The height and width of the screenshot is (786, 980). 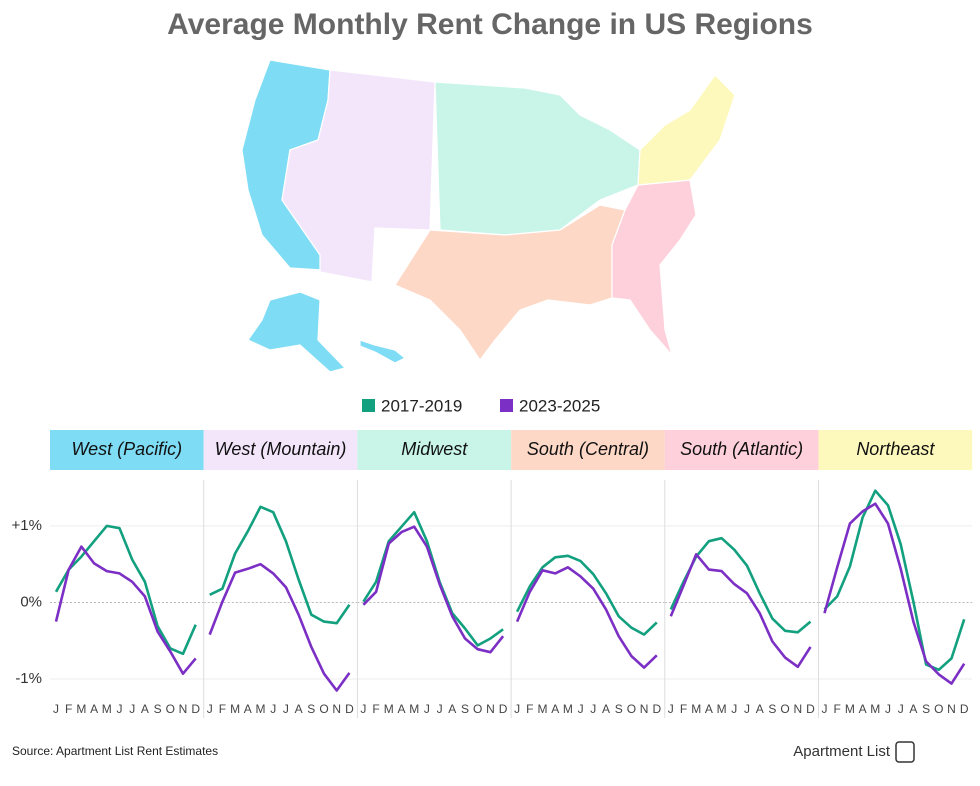 I want to click on panel-header: Midwest, so click(x=434, y=449).